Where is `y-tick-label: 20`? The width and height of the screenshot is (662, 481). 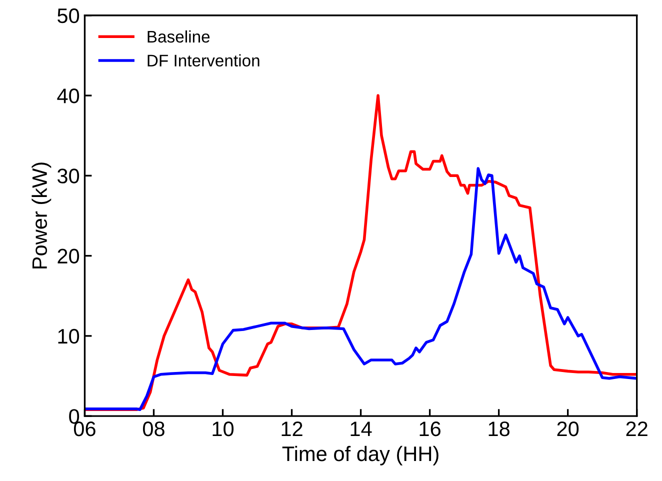 y-tick-label: 20 is located at coordinates (69, 256).